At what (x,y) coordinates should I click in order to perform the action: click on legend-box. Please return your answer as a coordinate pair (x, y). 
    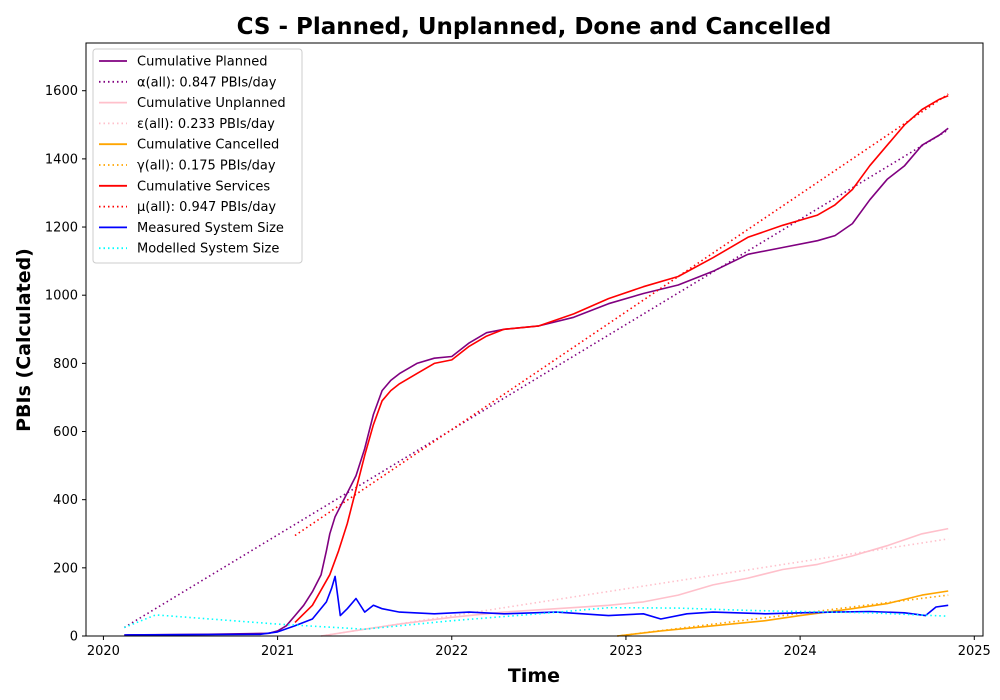
    Looking at the image, I should click on (197, 156).